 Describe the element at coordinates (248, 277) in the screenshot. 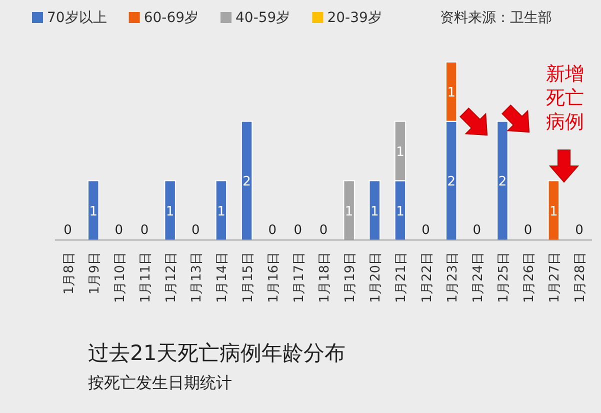

I see `x-tick-label: 1月15日` at that location.